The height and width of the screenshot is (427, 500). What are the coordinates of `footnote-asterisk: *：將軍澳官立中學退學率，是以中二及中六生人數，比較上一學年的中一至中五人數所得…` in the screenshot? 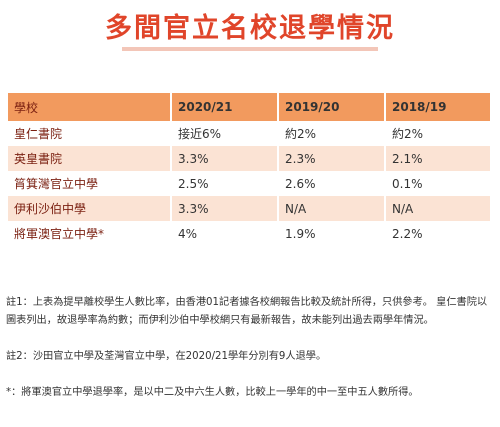 It's located at (212, 392).